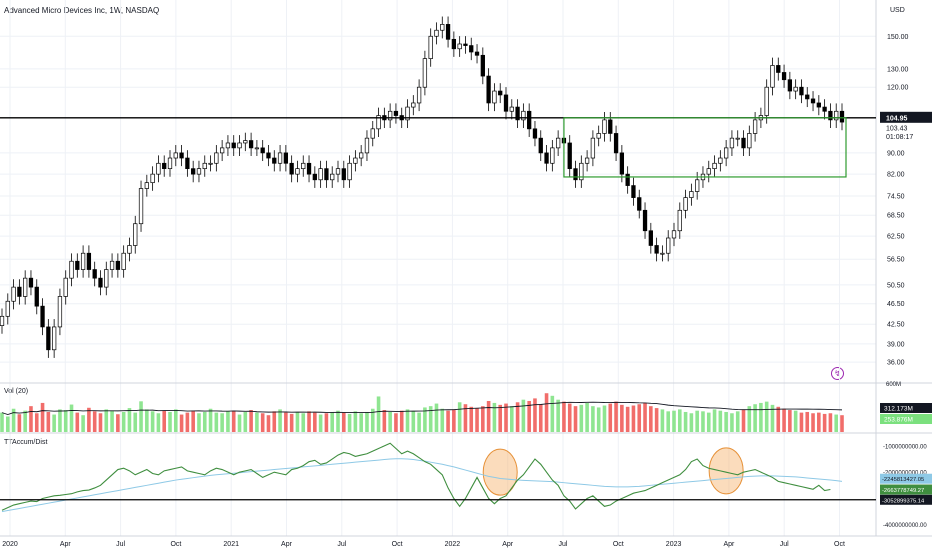 The image size is (932, 550). Describe the element at coordinates (705, 147) in the screenshot. I see `range-box` at that location.